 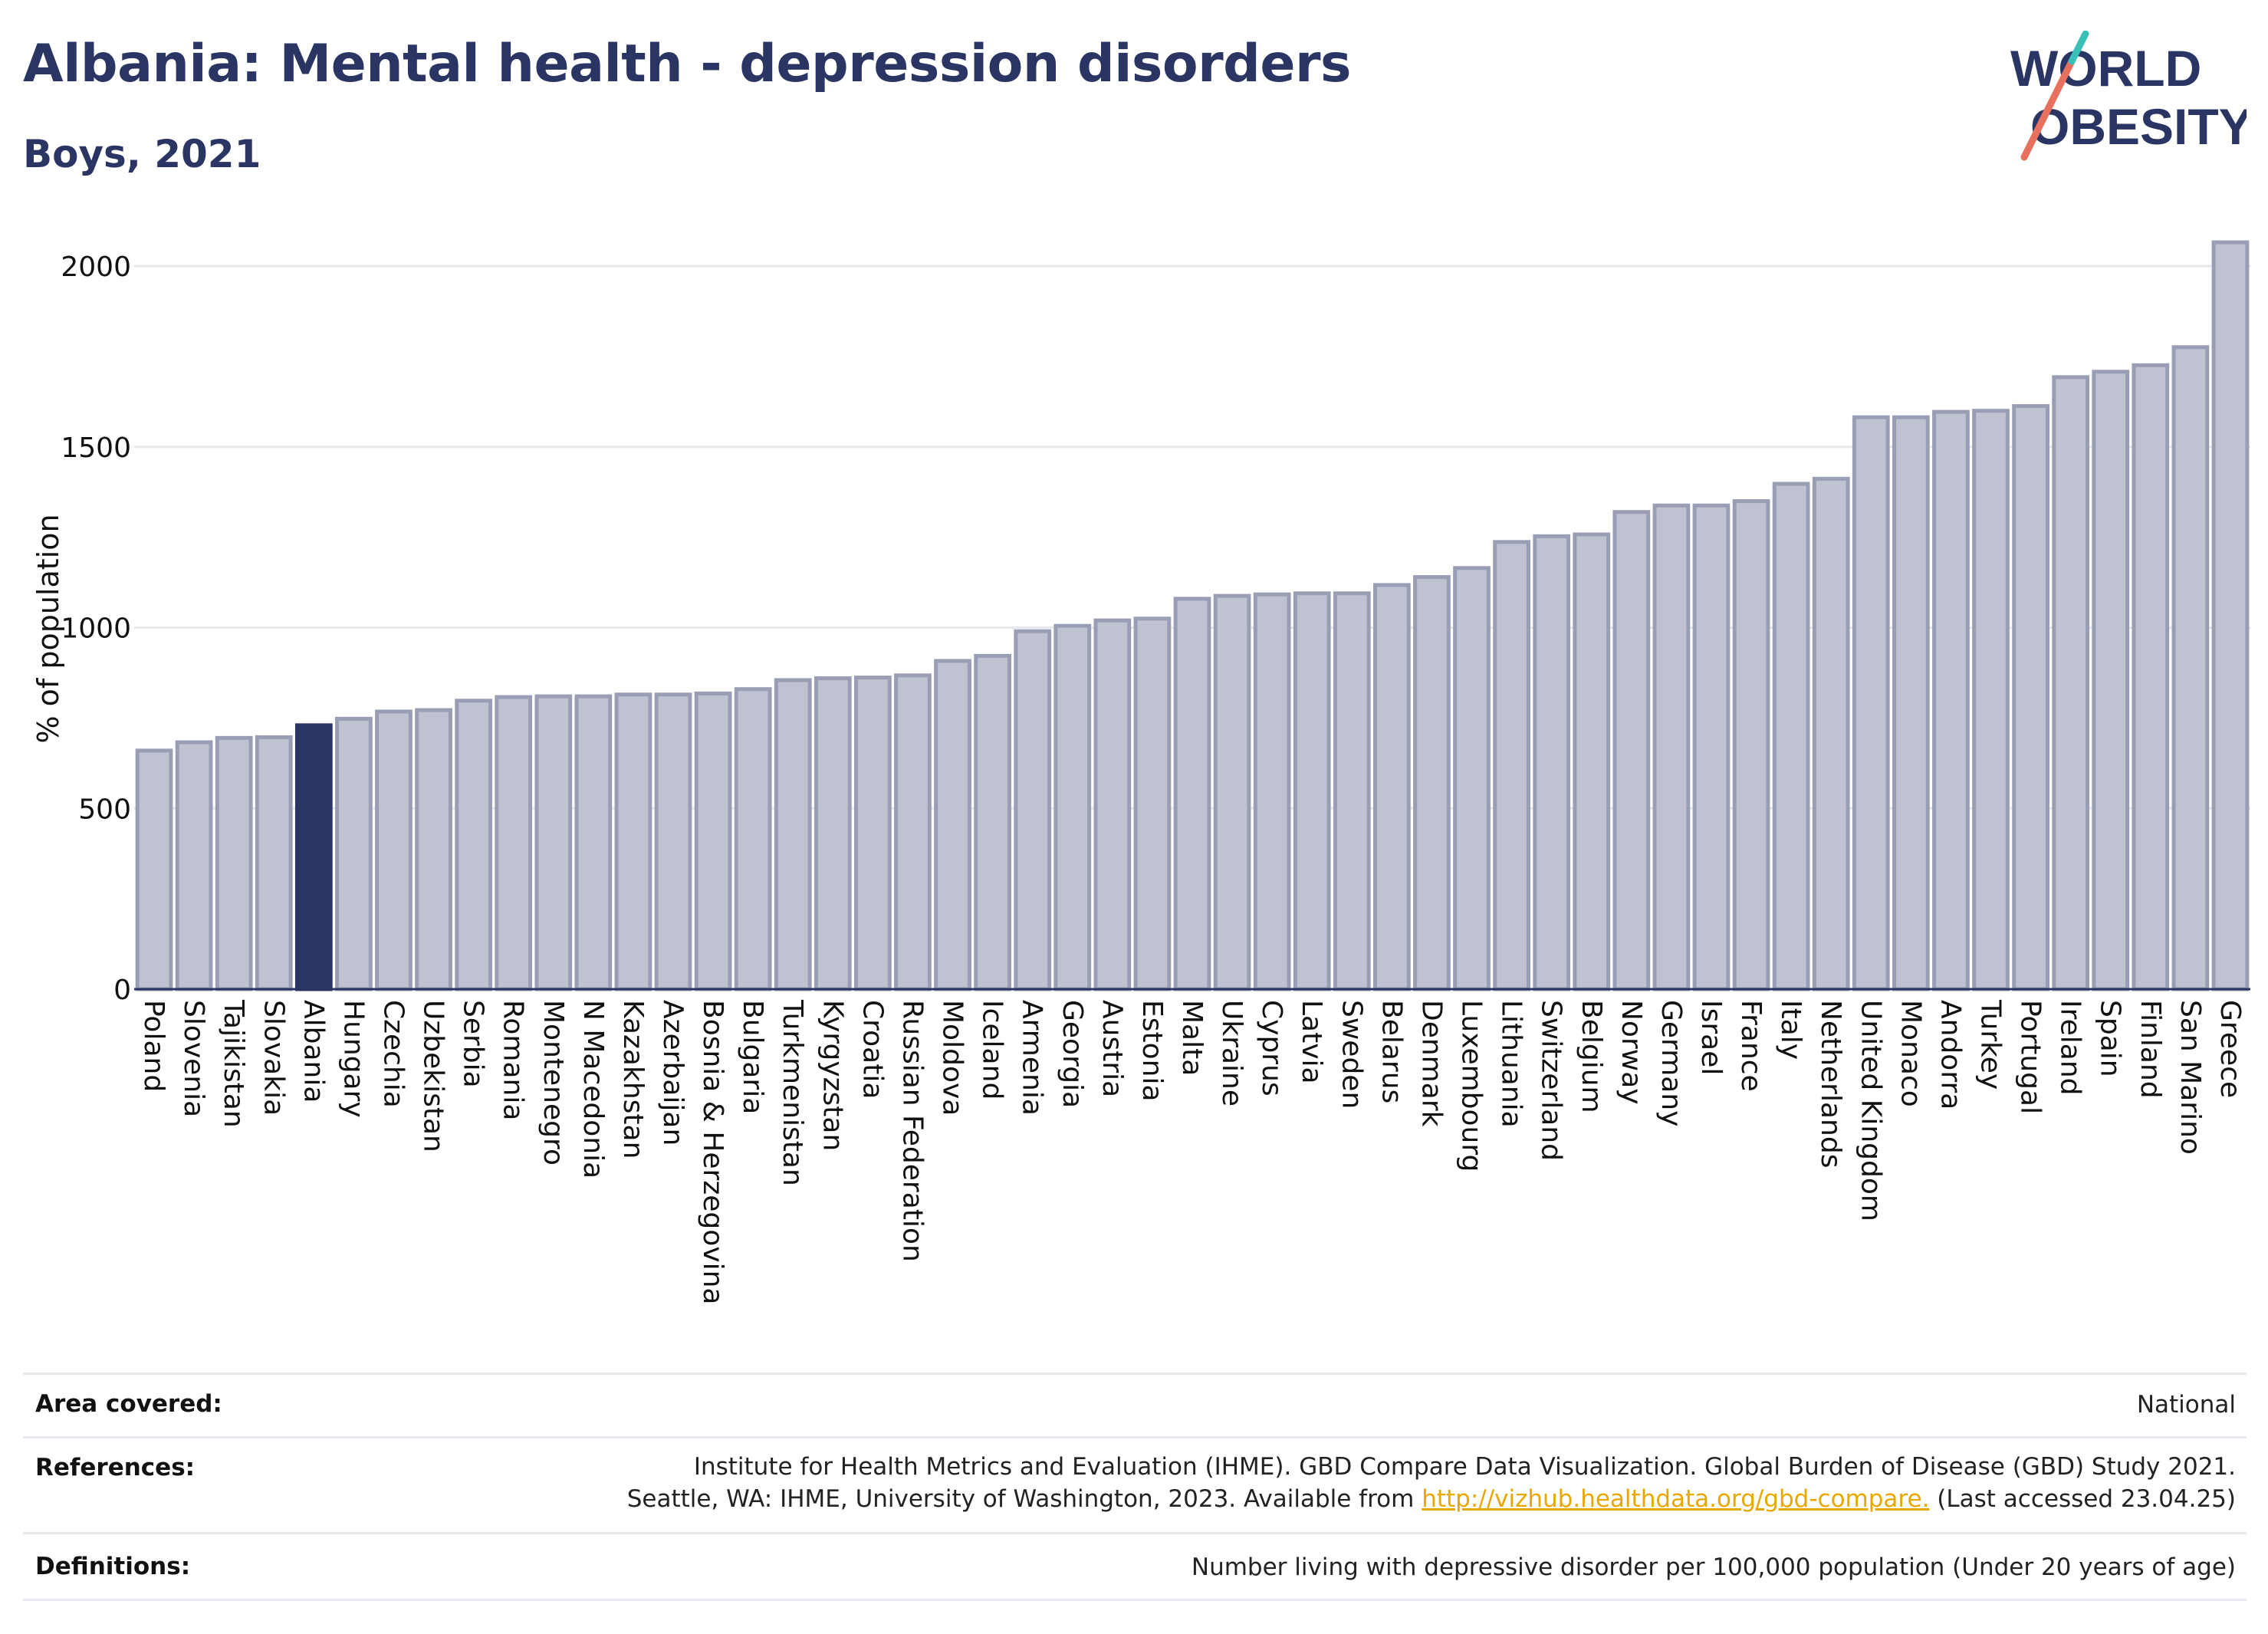 I want to click on x-tick-label: Austria, so click(x=1112, y=1049).